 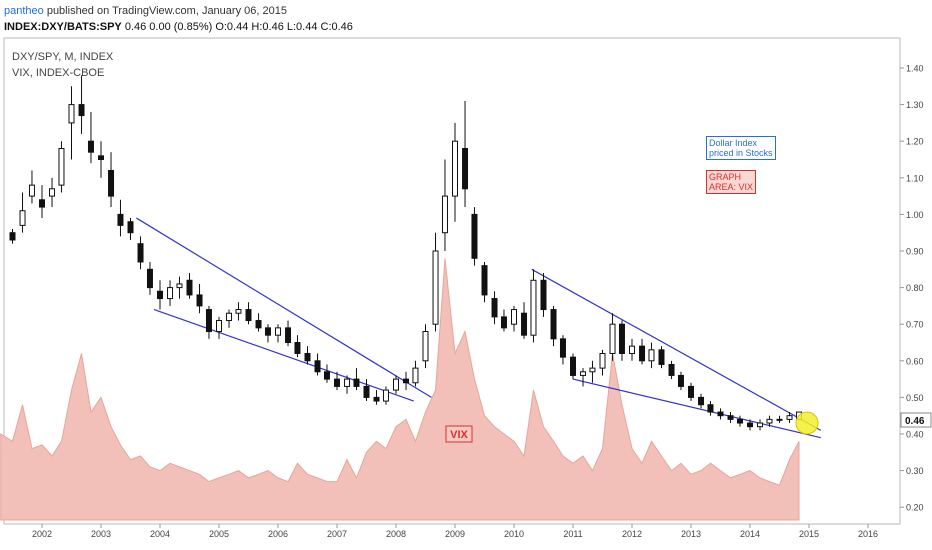 What do you see at coordinates (915, 142) in the screenshot?
I see `y-tick-label: 1.20` at bounding box center [915, 142].